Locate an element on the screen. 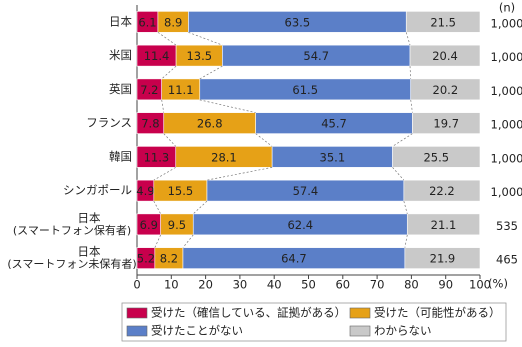 Image resolution: width=522 pixels, height=347 pixels. segment-label: 13.5 is located at coordinates (199, 56).